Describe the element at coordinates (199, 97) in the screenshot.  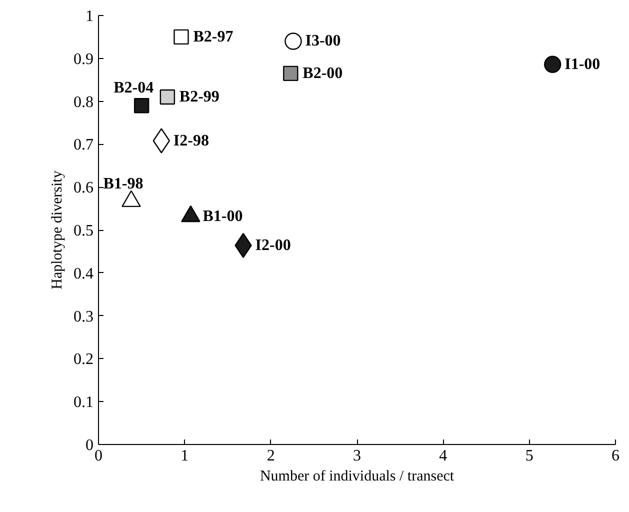
I see `series-label: B2-99` at that location.